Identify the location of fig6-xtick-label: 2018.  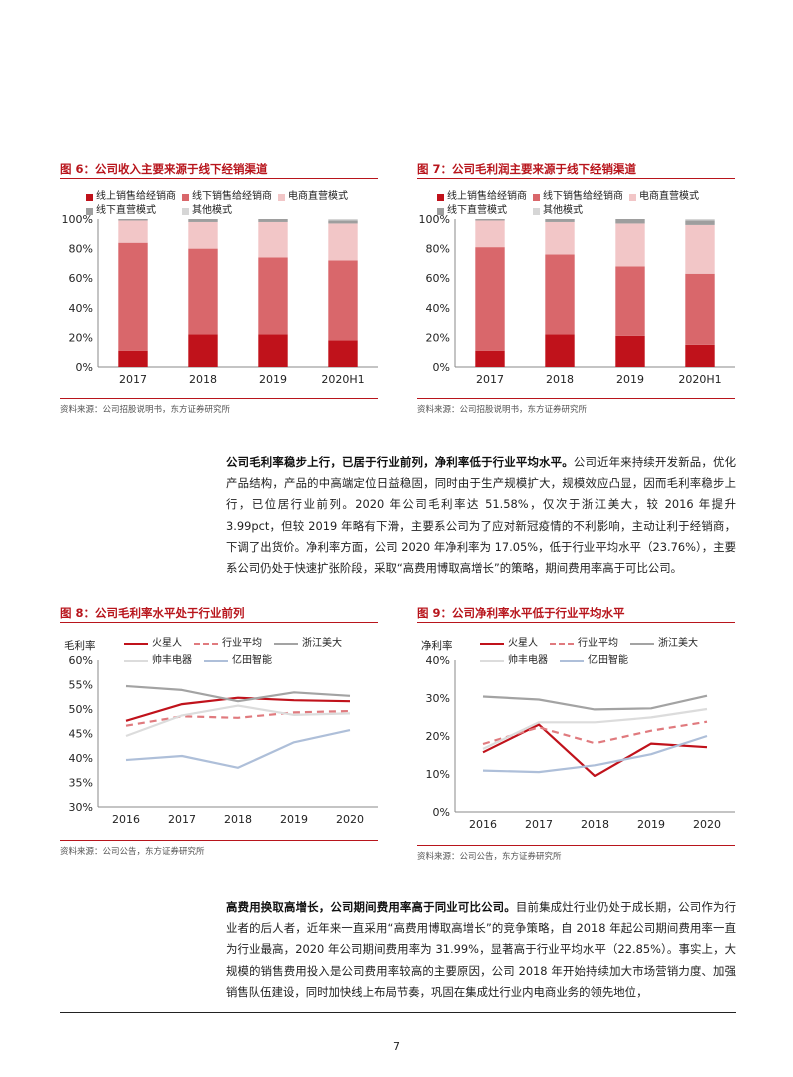
(203, 379).